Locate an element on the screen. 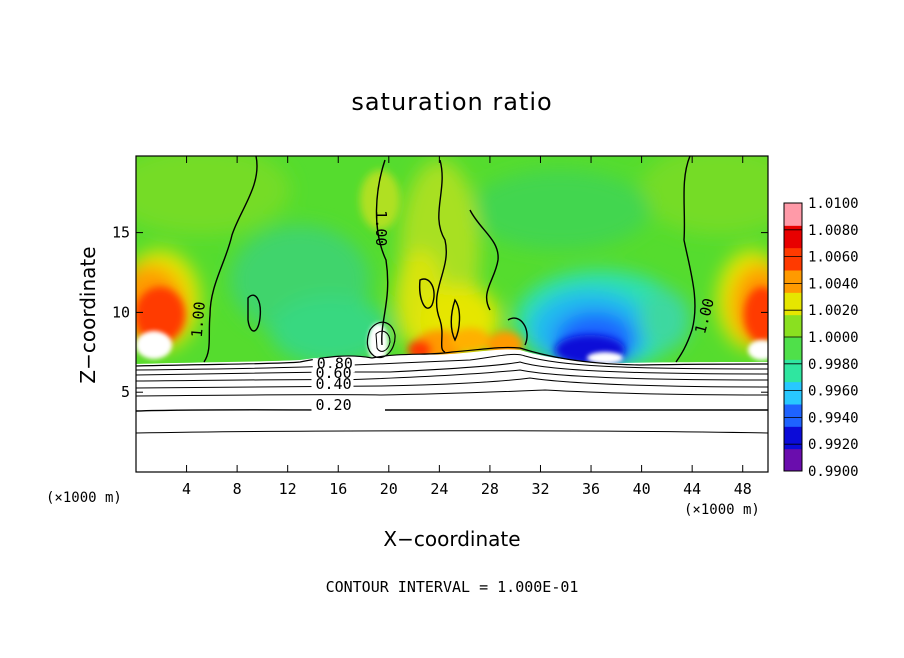 The height and width of the screenshot is (658, 904). x-tick-label: 8 is located at coordinates (237, 489).